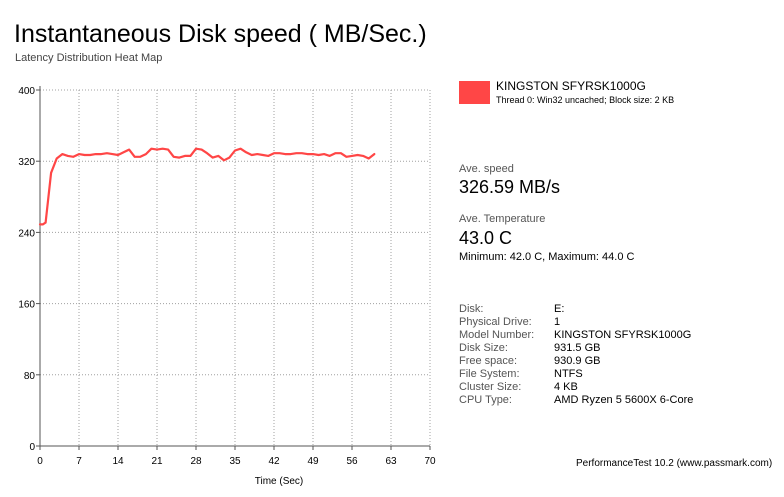 This screenshot has height=497, width=784. Describe the element at coordinates (313, 461) in the screenshot. I see `x-tick-label: 49` at that location.